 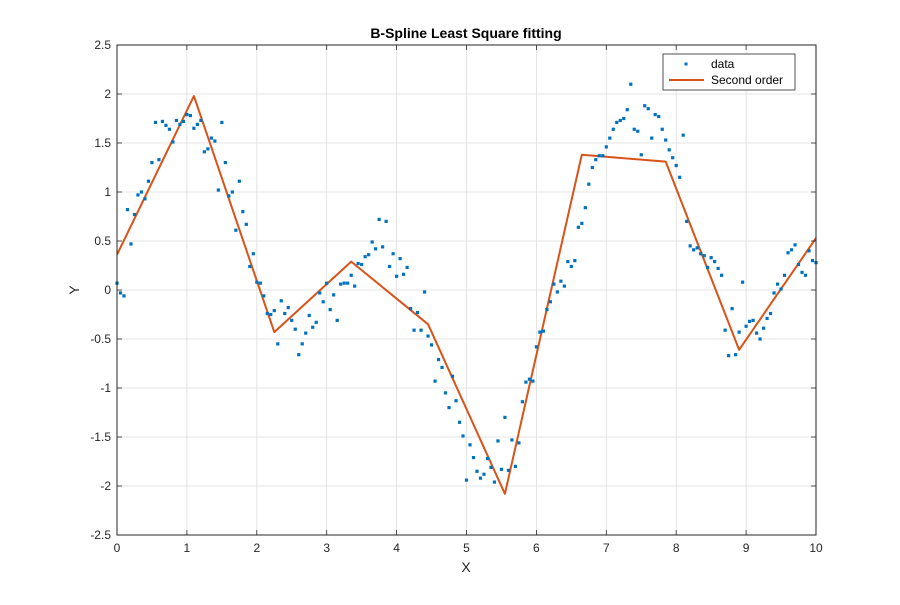 I want to click on legend-box, so click(x=729, y=72).